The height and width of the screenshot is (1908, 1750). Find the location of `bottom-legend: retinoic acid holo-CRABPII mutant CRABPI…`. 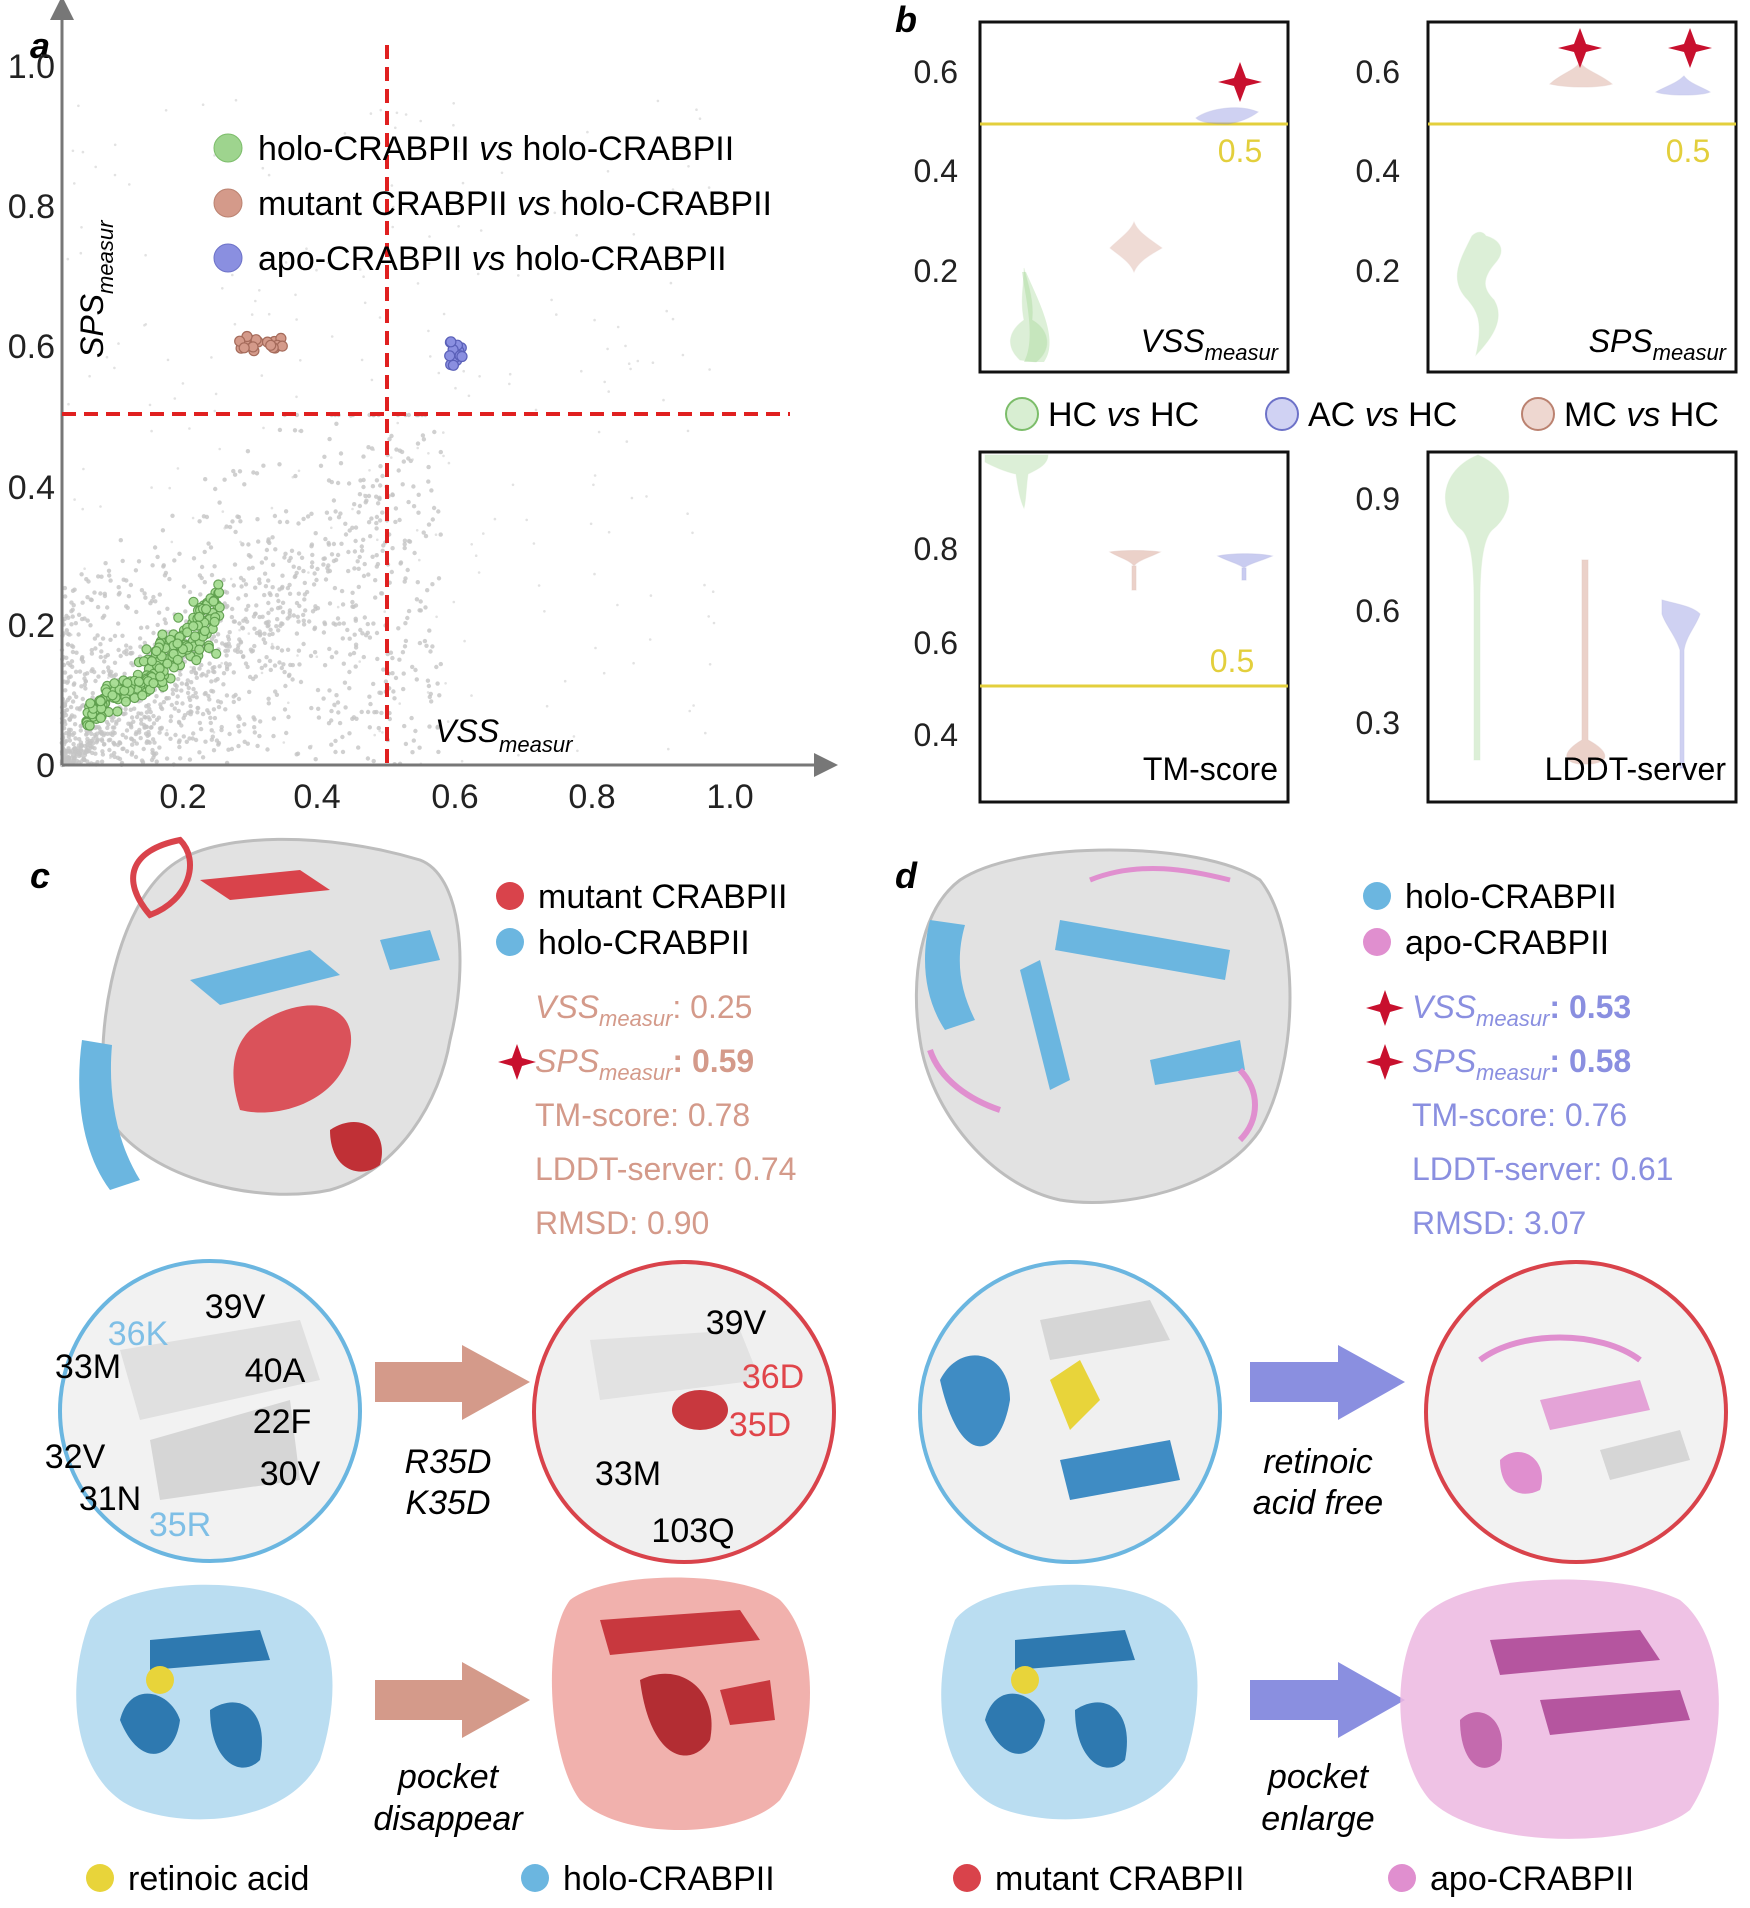

bottom-legend: retinoic acid holo-CRABPII mutant CRABPI… is located at coordinates (860, 1879).